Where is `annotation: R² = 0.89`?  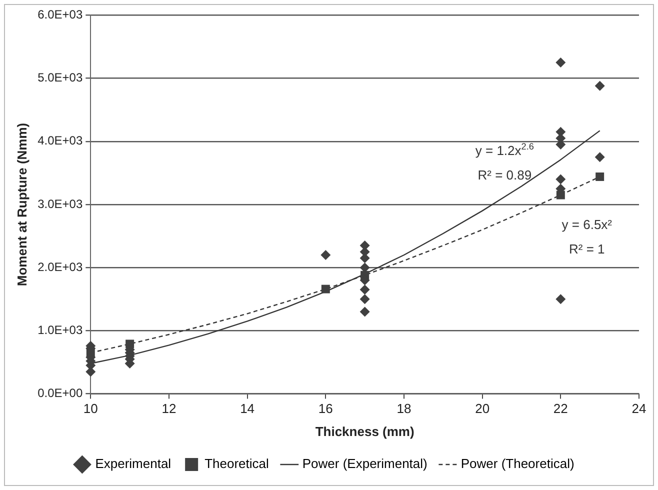
annotation: R² = 0.89 is located at coordinates (505, 175).